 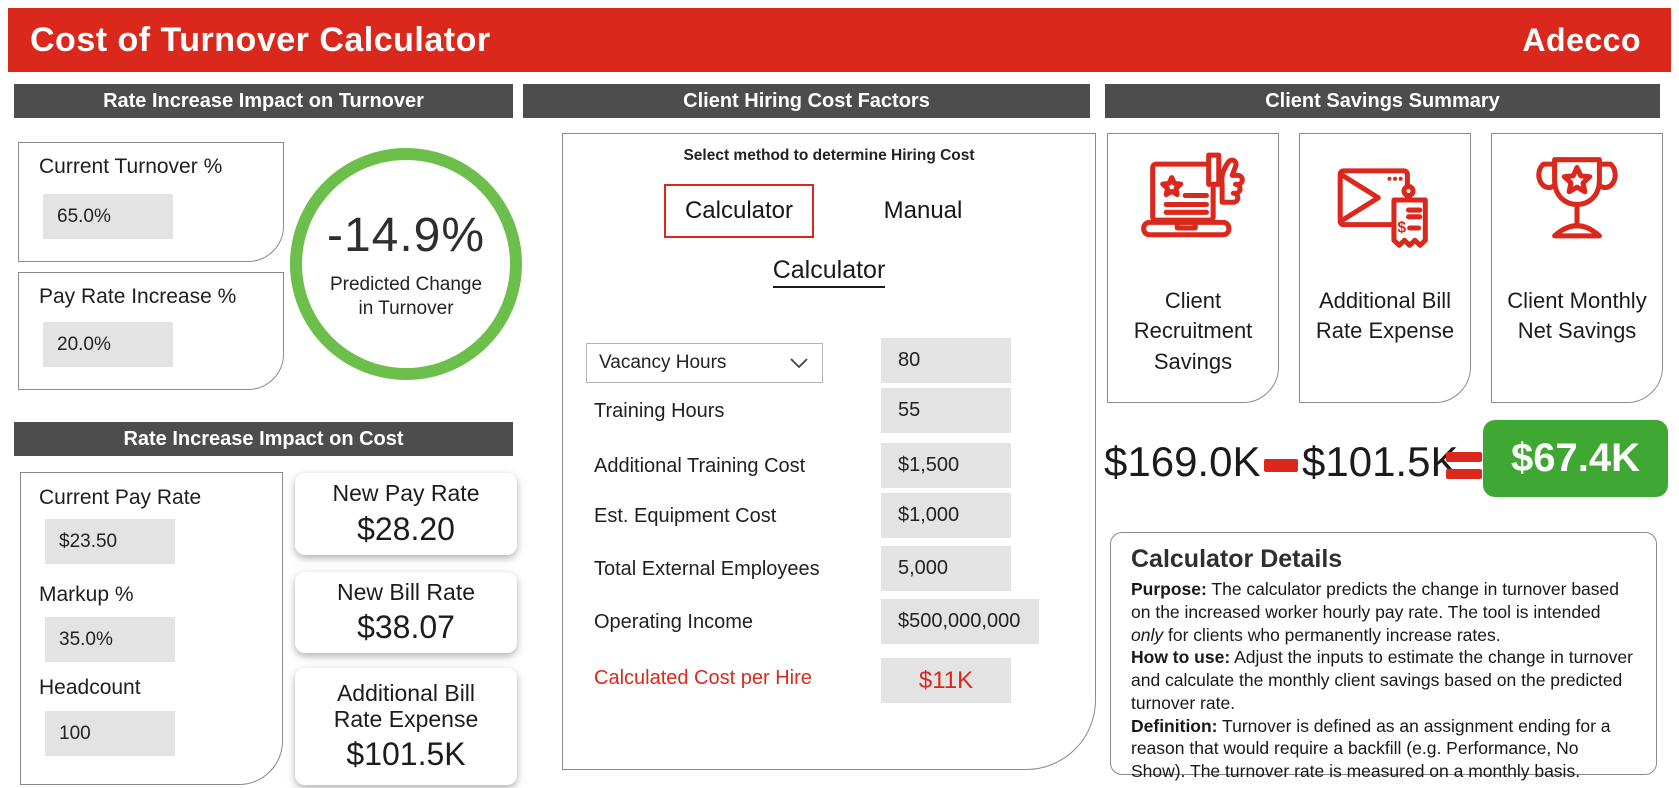 What do you see at coordinates (739, 211) in the screenshot?
I see `calculator-method-button: Calculator` at bounding box center [739, 211].